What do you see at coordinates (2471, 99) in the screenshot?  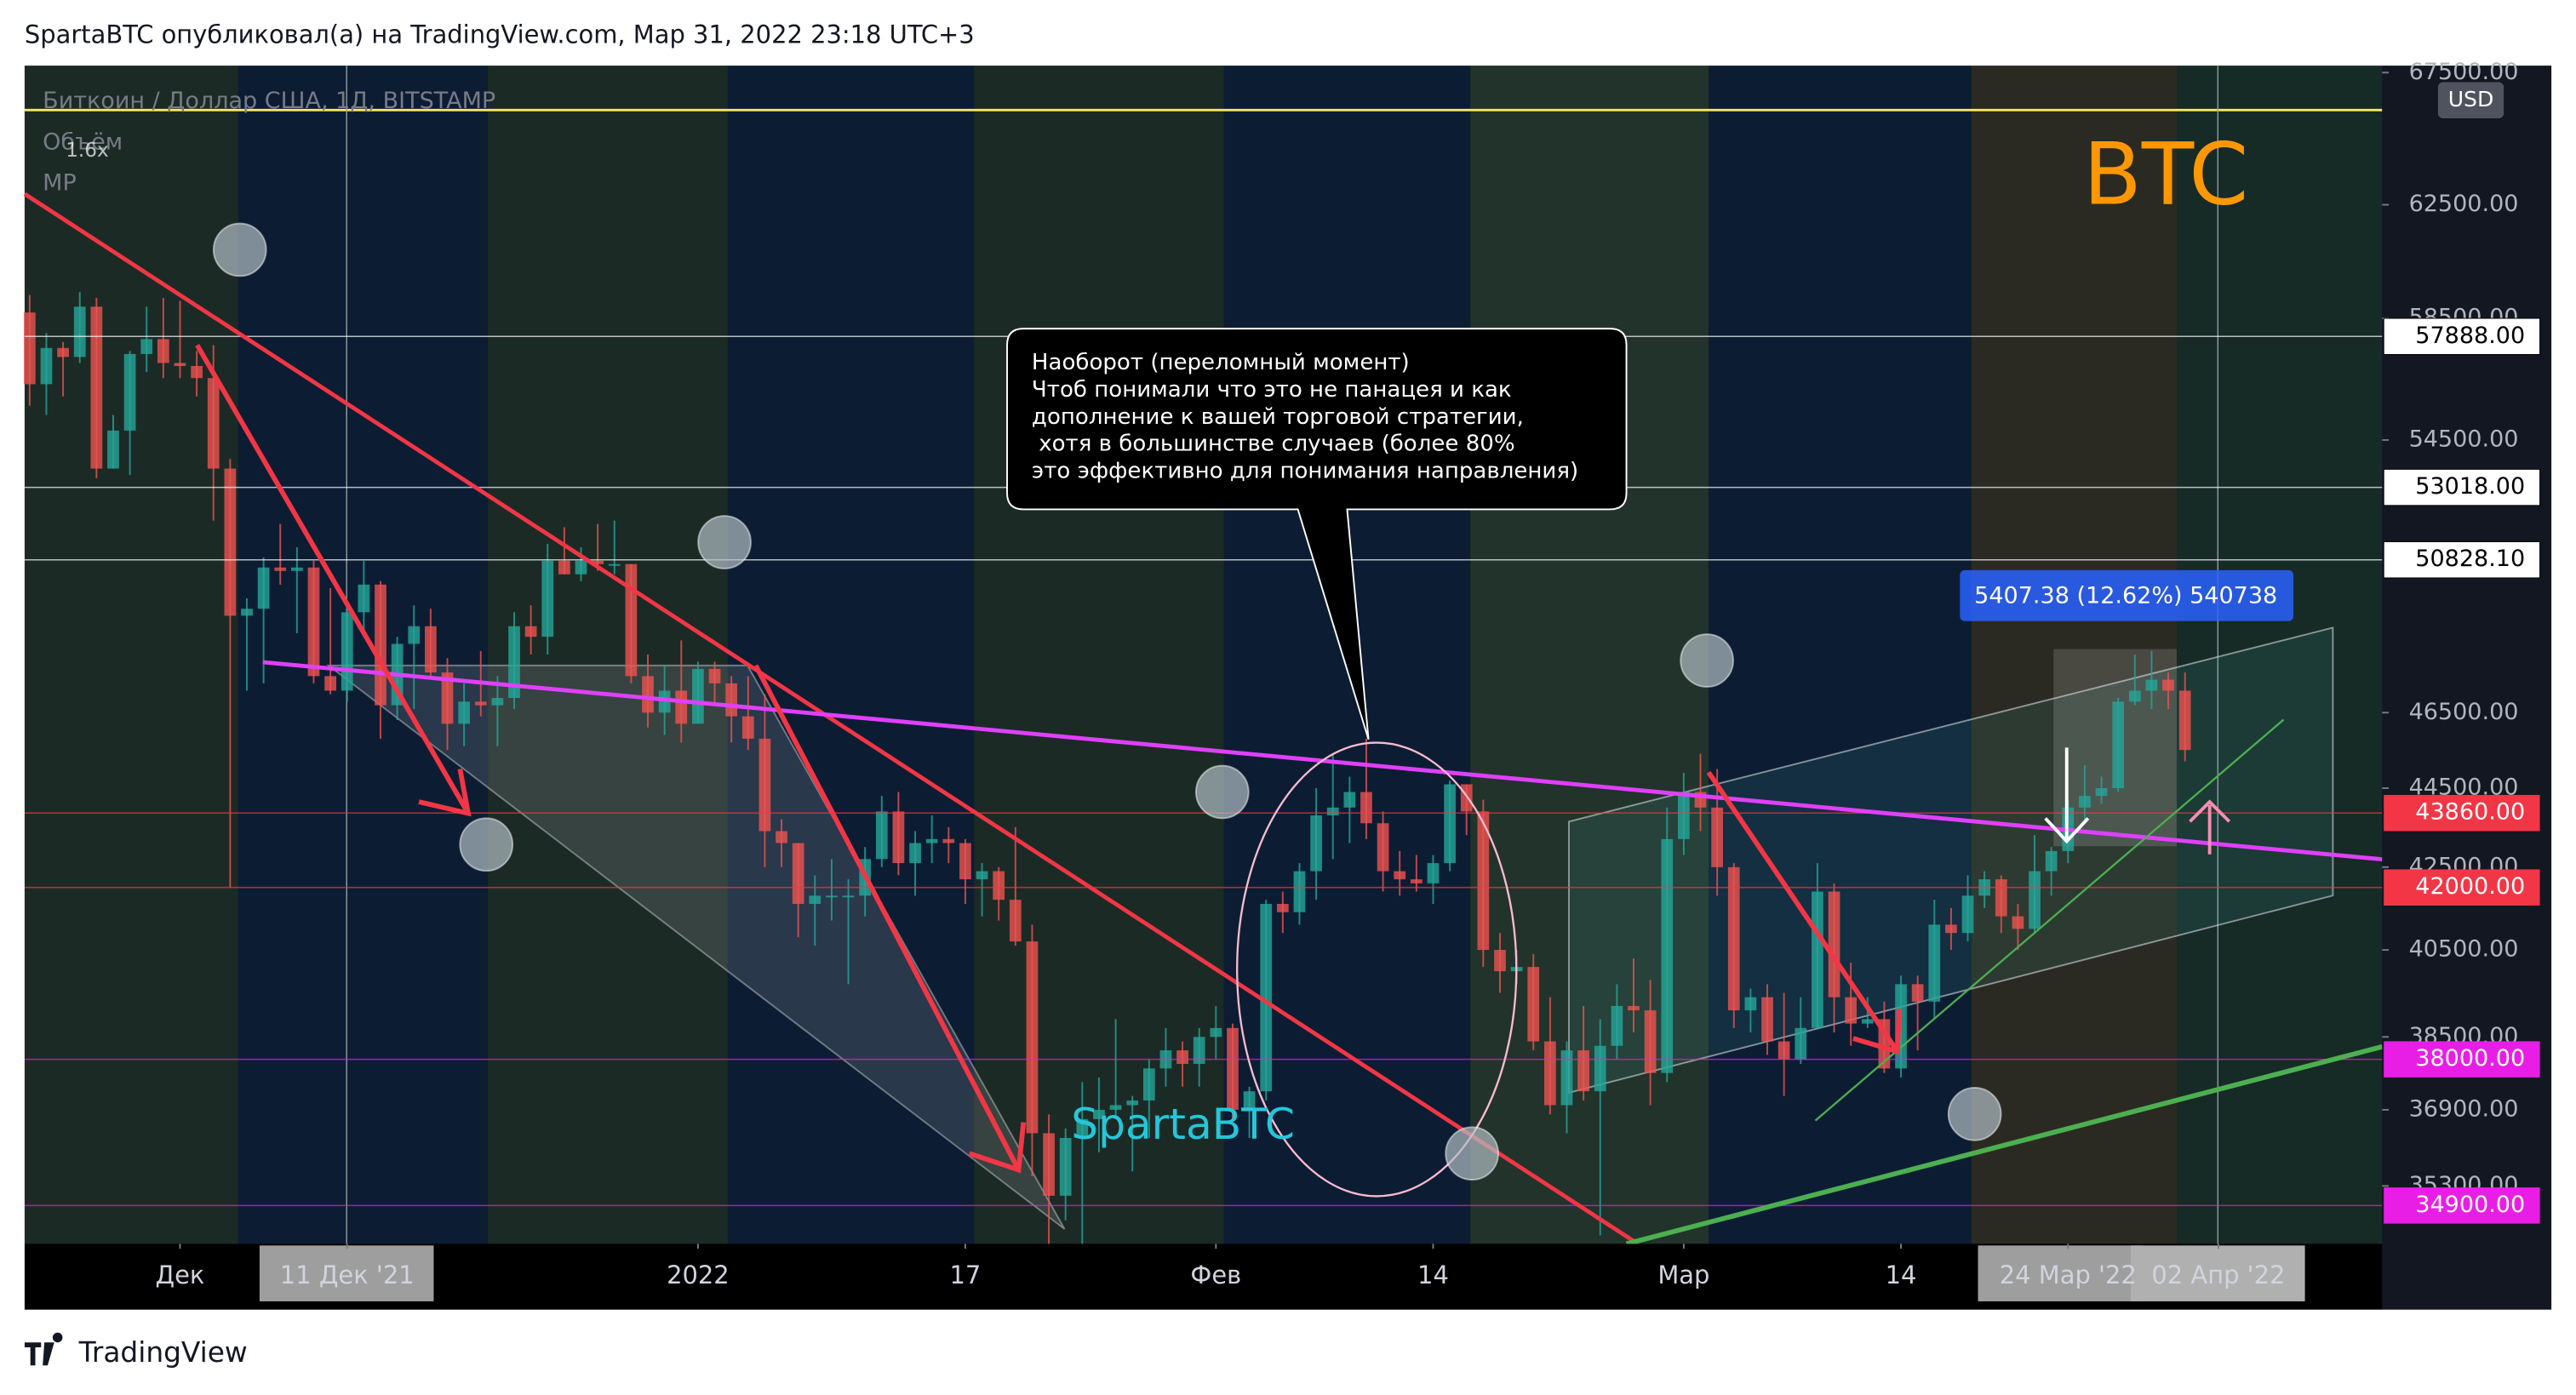 I see `currency: USD` at bounding box center [2471, 99].